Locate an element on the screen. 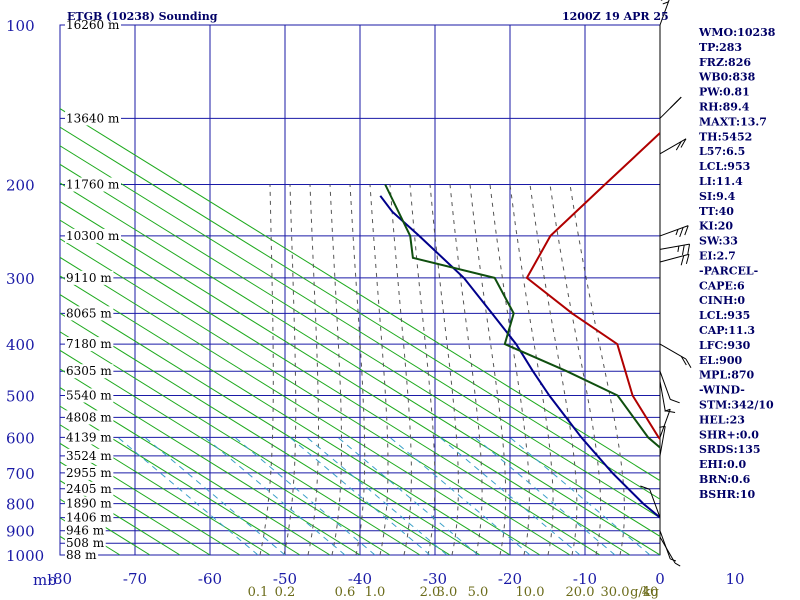 The height and width of the screenshot is (600, 800). height-label: 9110 m is located at coordinates (89, 278).